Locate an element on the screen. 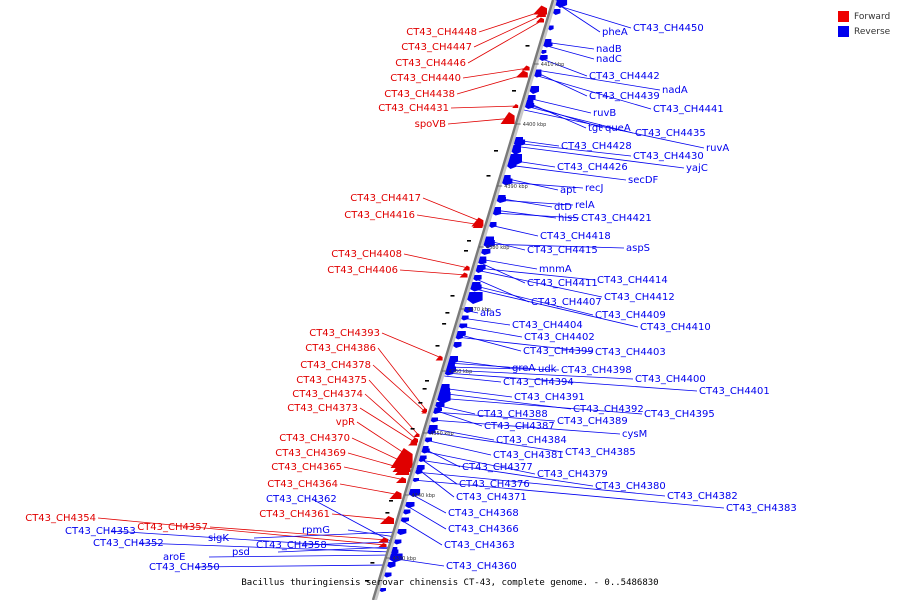 This screenshot has width=900, height=600. gene-label-forward: CT43_CH4446 is located at coordinates (430, 63).